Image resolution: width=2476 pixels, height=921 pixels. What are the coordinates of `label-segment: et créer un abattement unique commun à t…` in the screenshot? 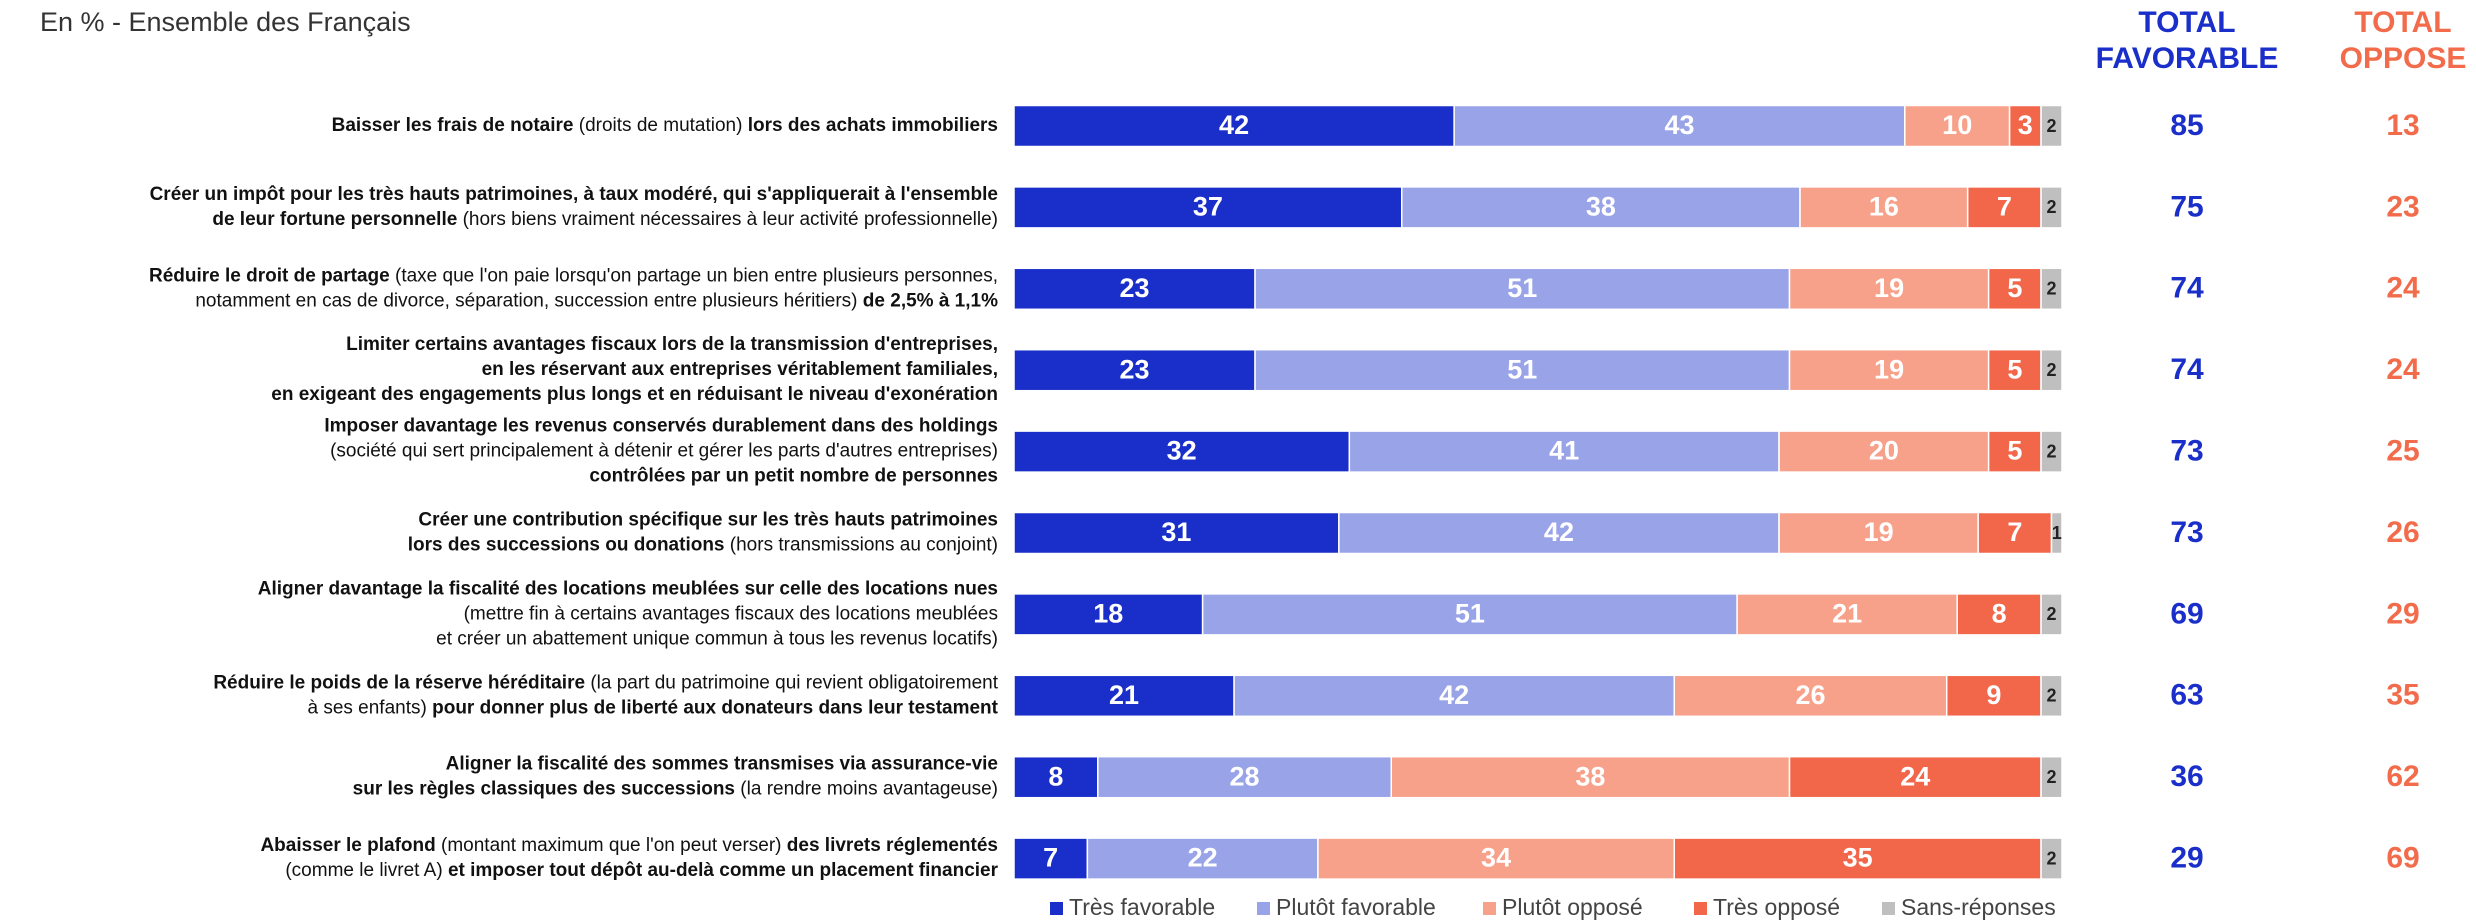 It's located at (717, 638).